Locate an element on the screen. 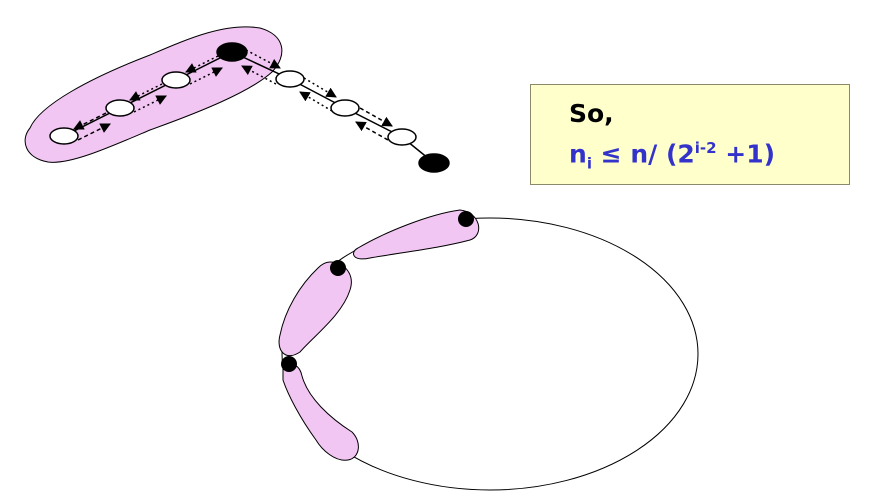 This screenshot has width=870, height=501. conclusion-formula: ni ≤ n/ (2i-2 +1) is located at coordinates (672, 155).